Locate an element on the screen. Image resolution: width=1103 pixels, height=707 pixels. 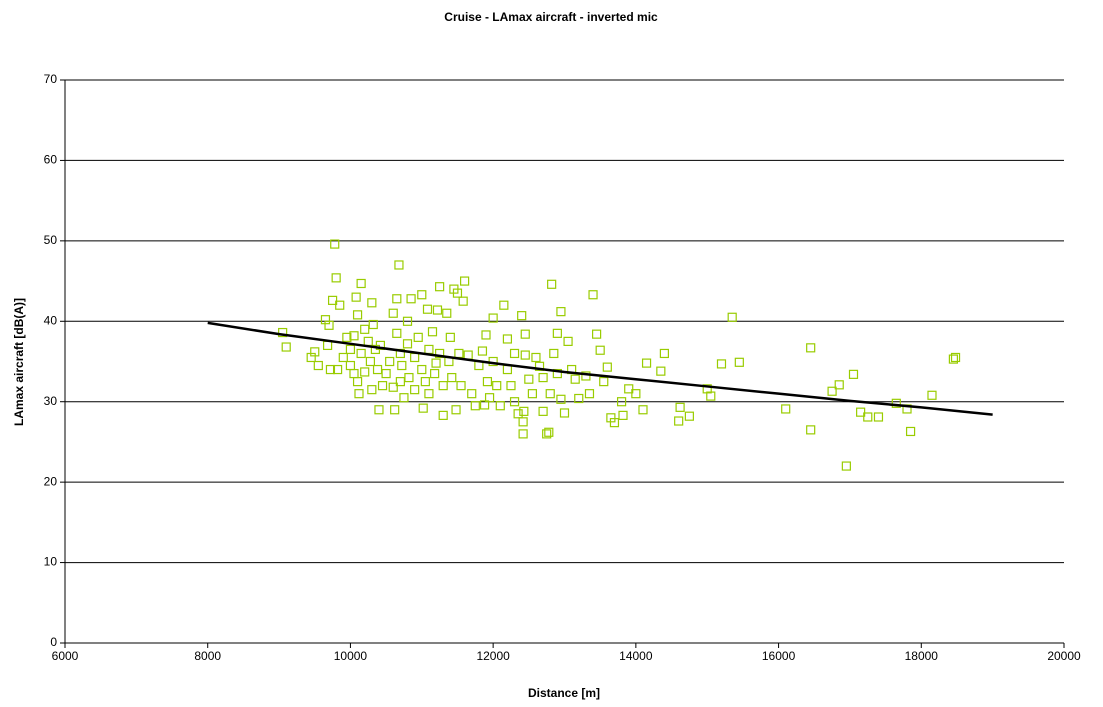
y-tick-label: 20 is located at coordinates (51, 481).